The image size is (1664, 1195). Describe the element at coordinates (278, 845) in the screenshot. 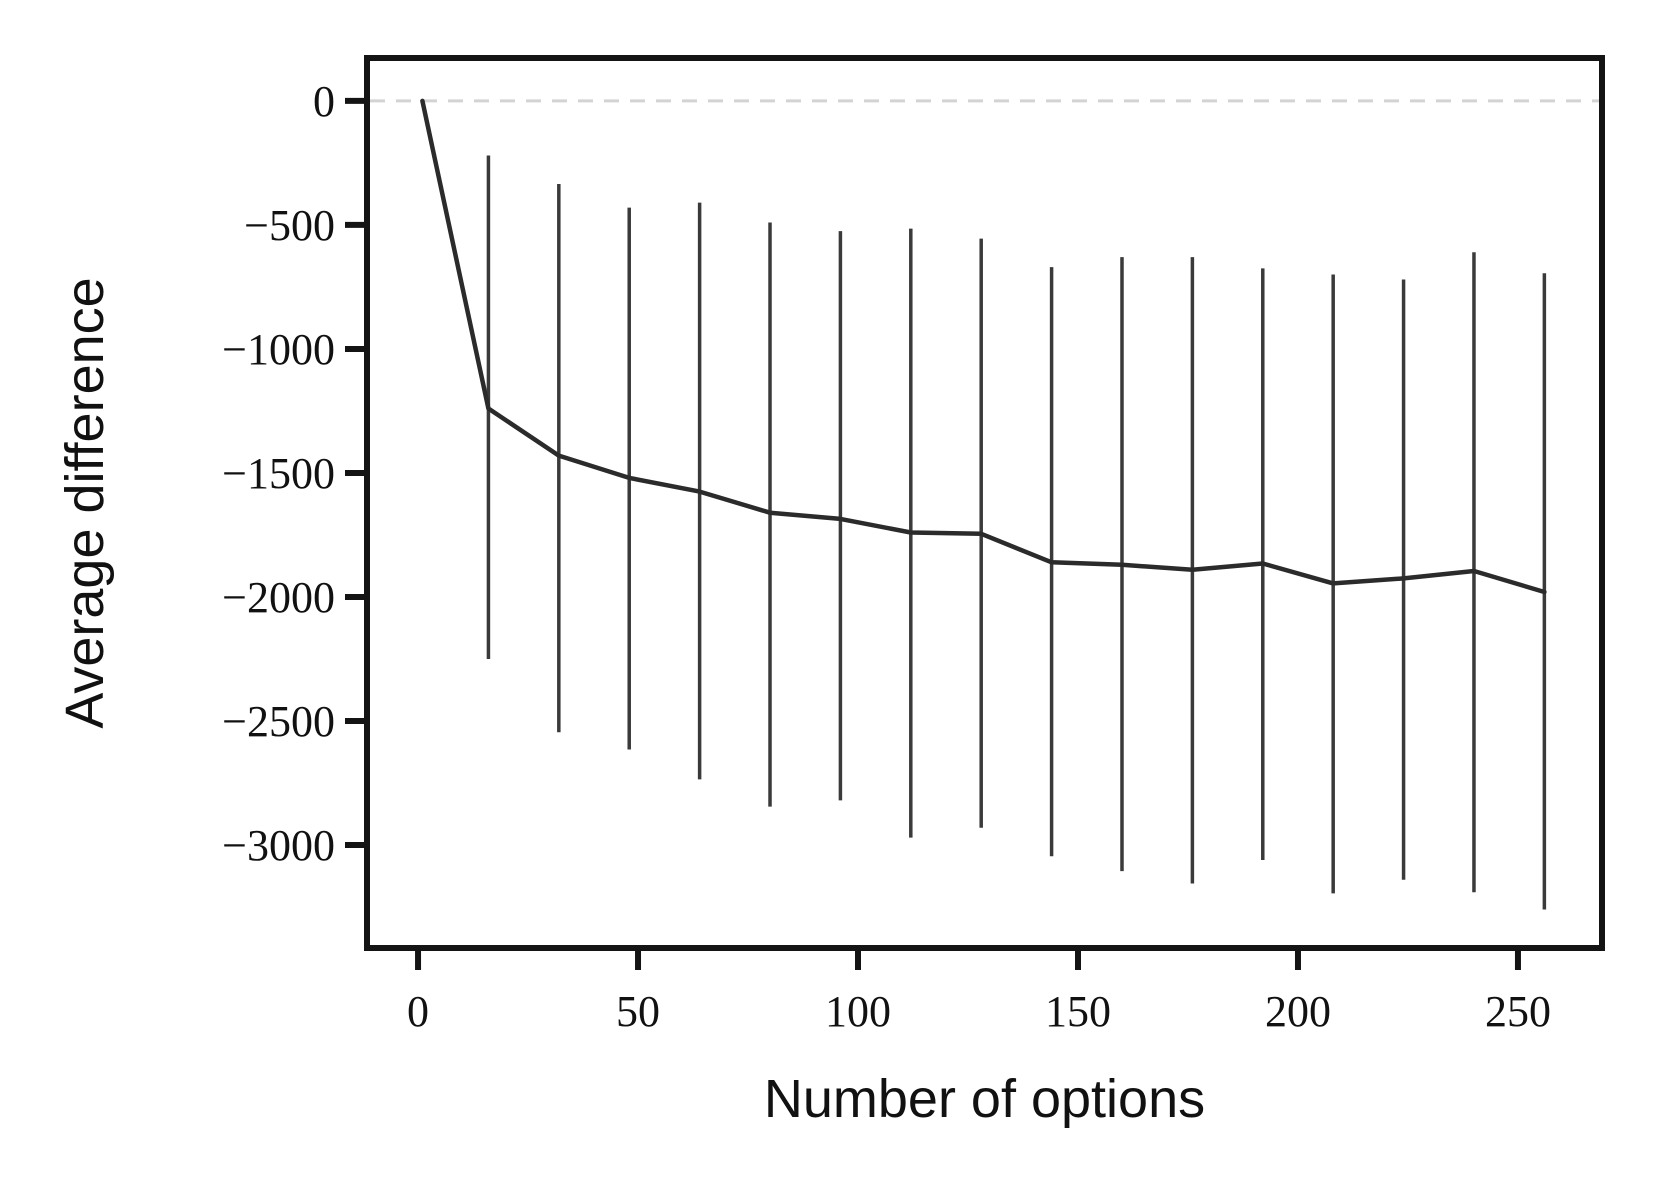

I see `y-tick-label: −3000` at that location.